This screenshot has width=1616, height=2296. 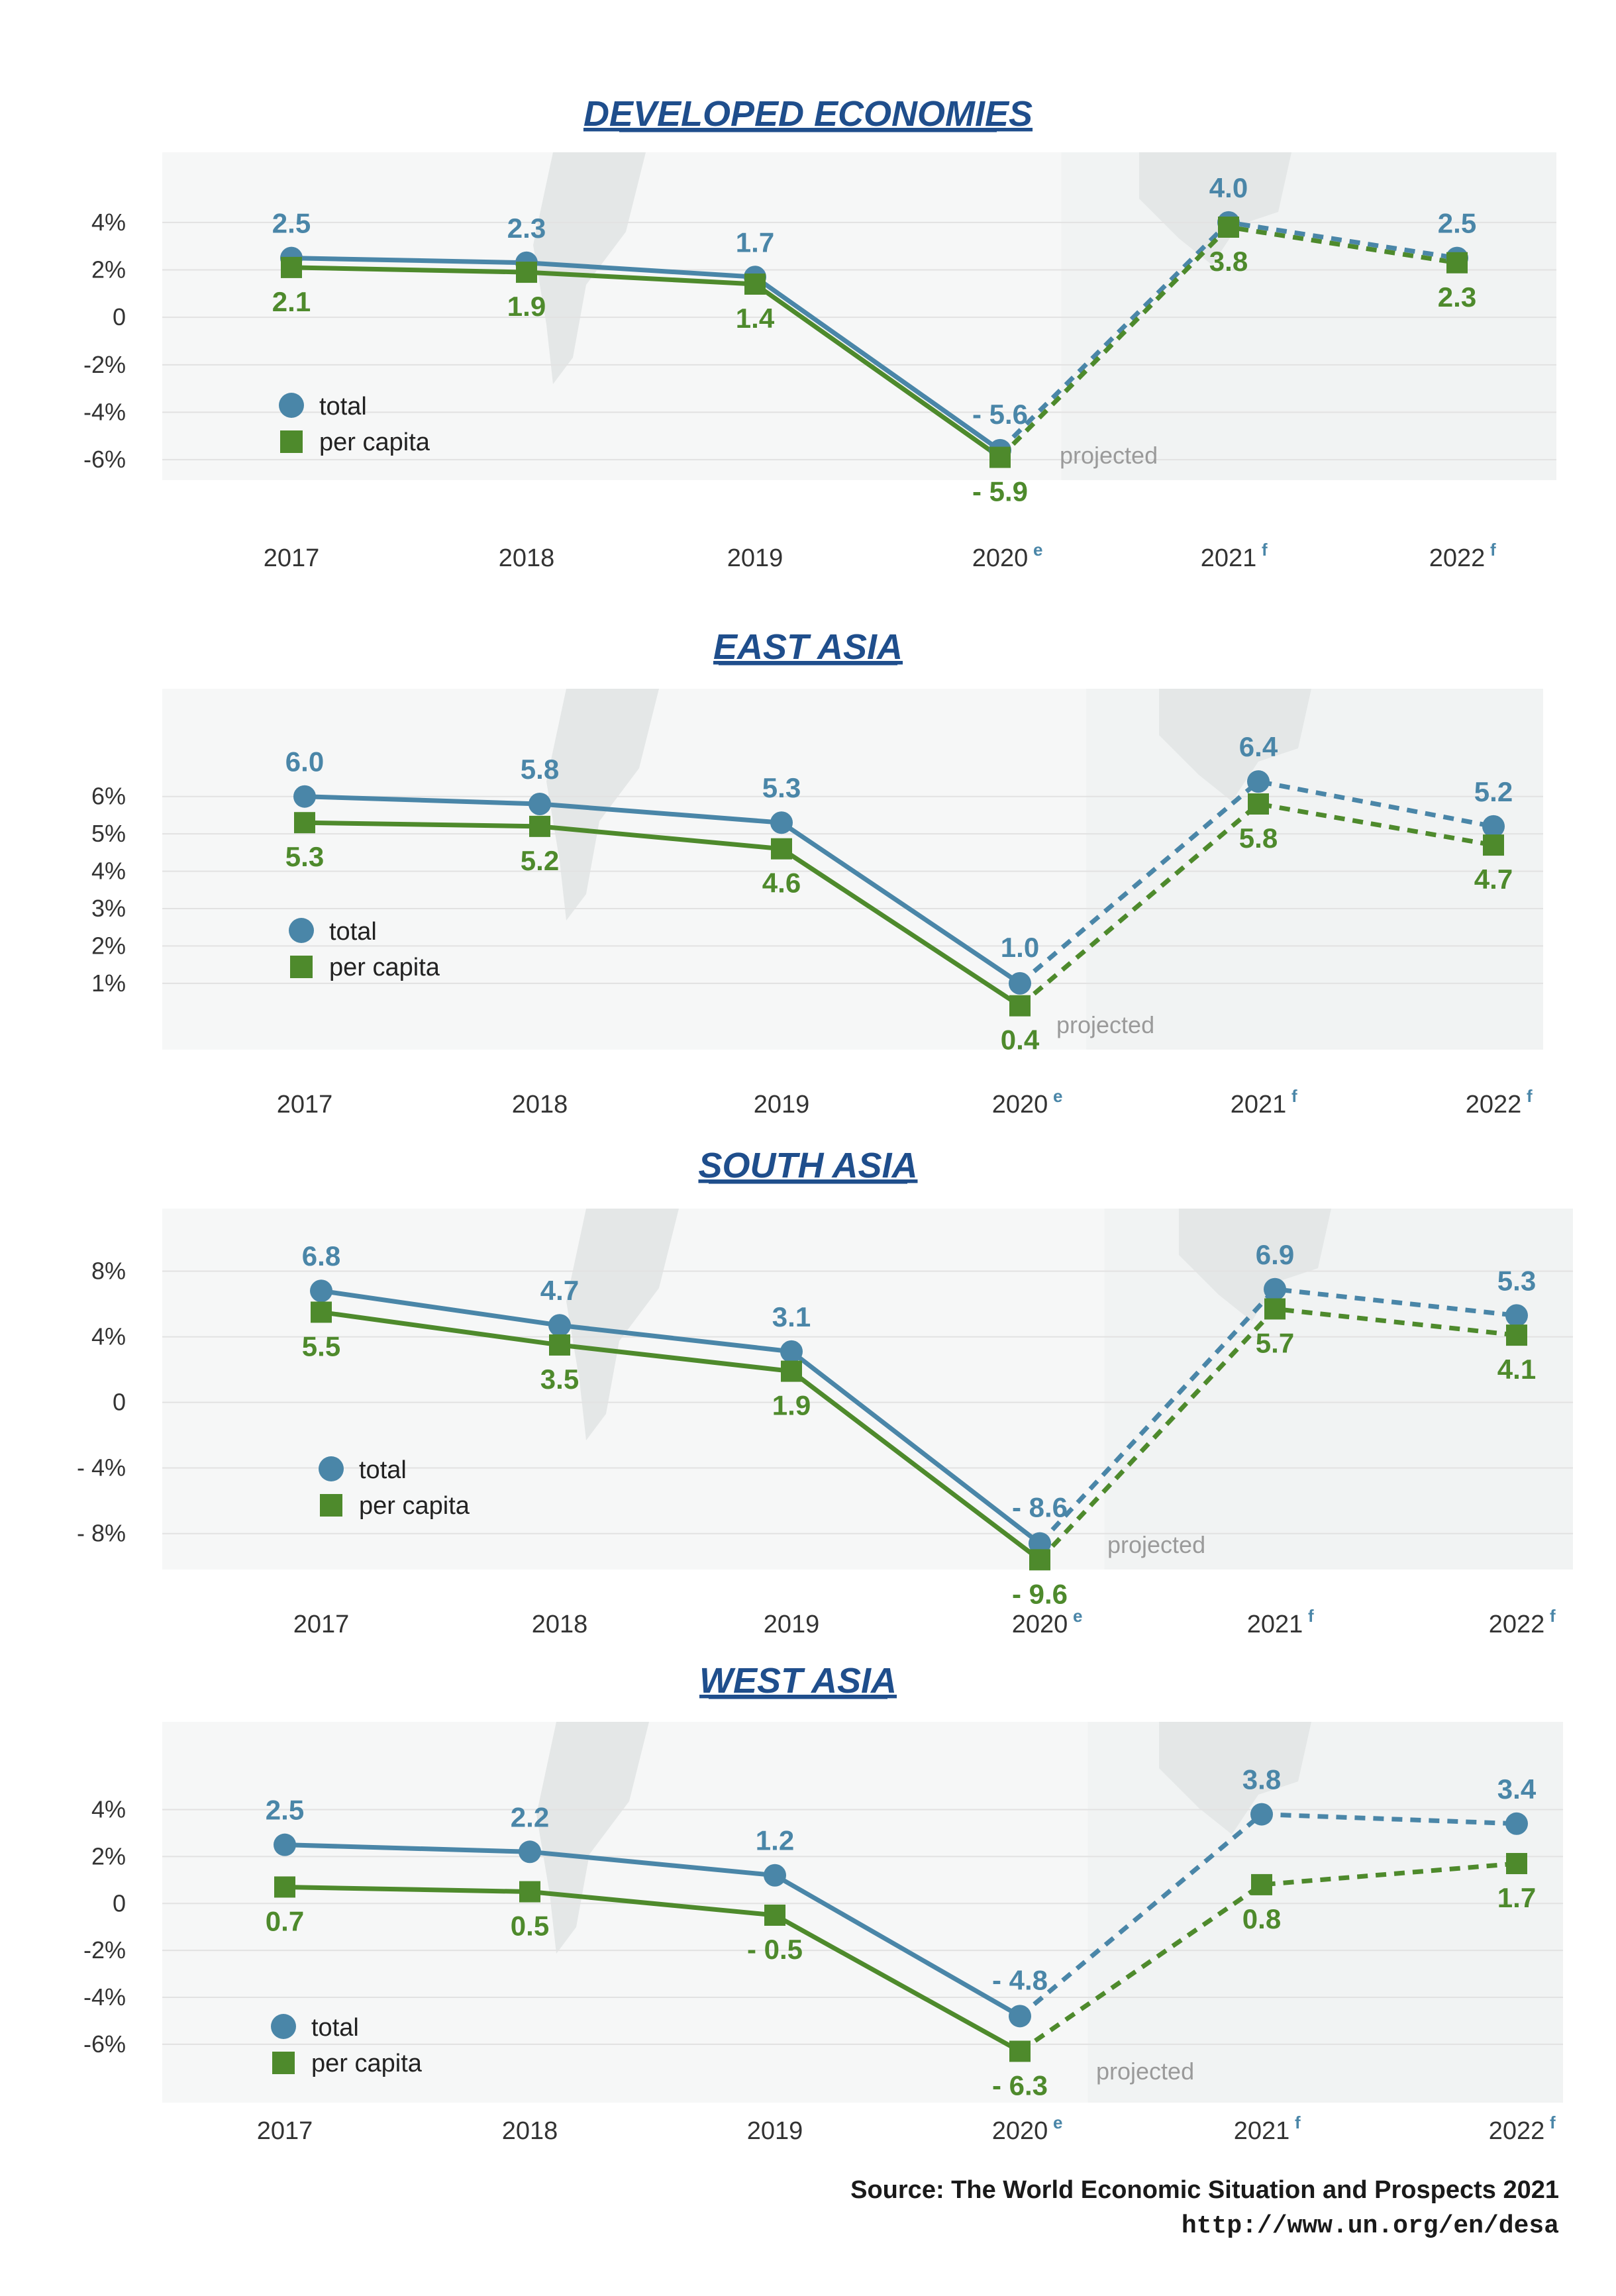 What do you see at coordinates (321, 1624) in the screenshot?
I see `x-tick-label: 2017` at bounding box center [321, 1624].